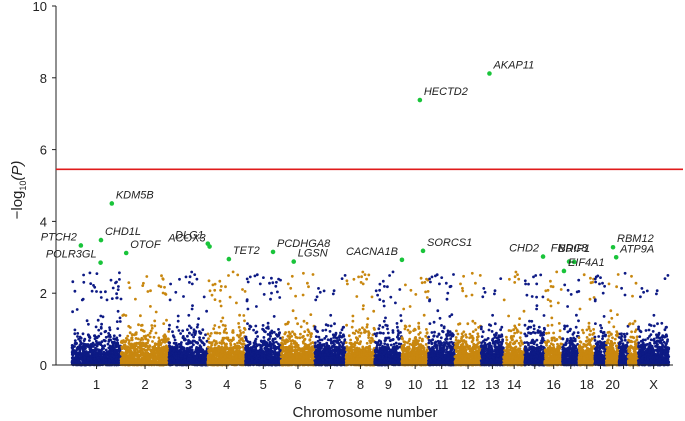 This screenshot has width=685, height=421. Describe the element at coordinates (188, 318) in the screenshot. I see `chromosome-3-snps` at that location.